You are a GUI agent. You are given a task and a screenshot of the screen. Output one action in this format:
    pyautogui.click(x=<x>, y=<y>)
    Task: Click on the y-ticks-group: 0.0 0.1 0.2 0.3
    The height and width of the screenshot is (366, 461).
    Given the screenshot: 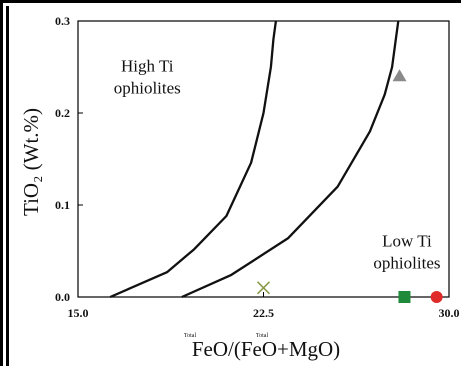 What is the action you would take?
    pyautogui.click(x=69, y=159)
    